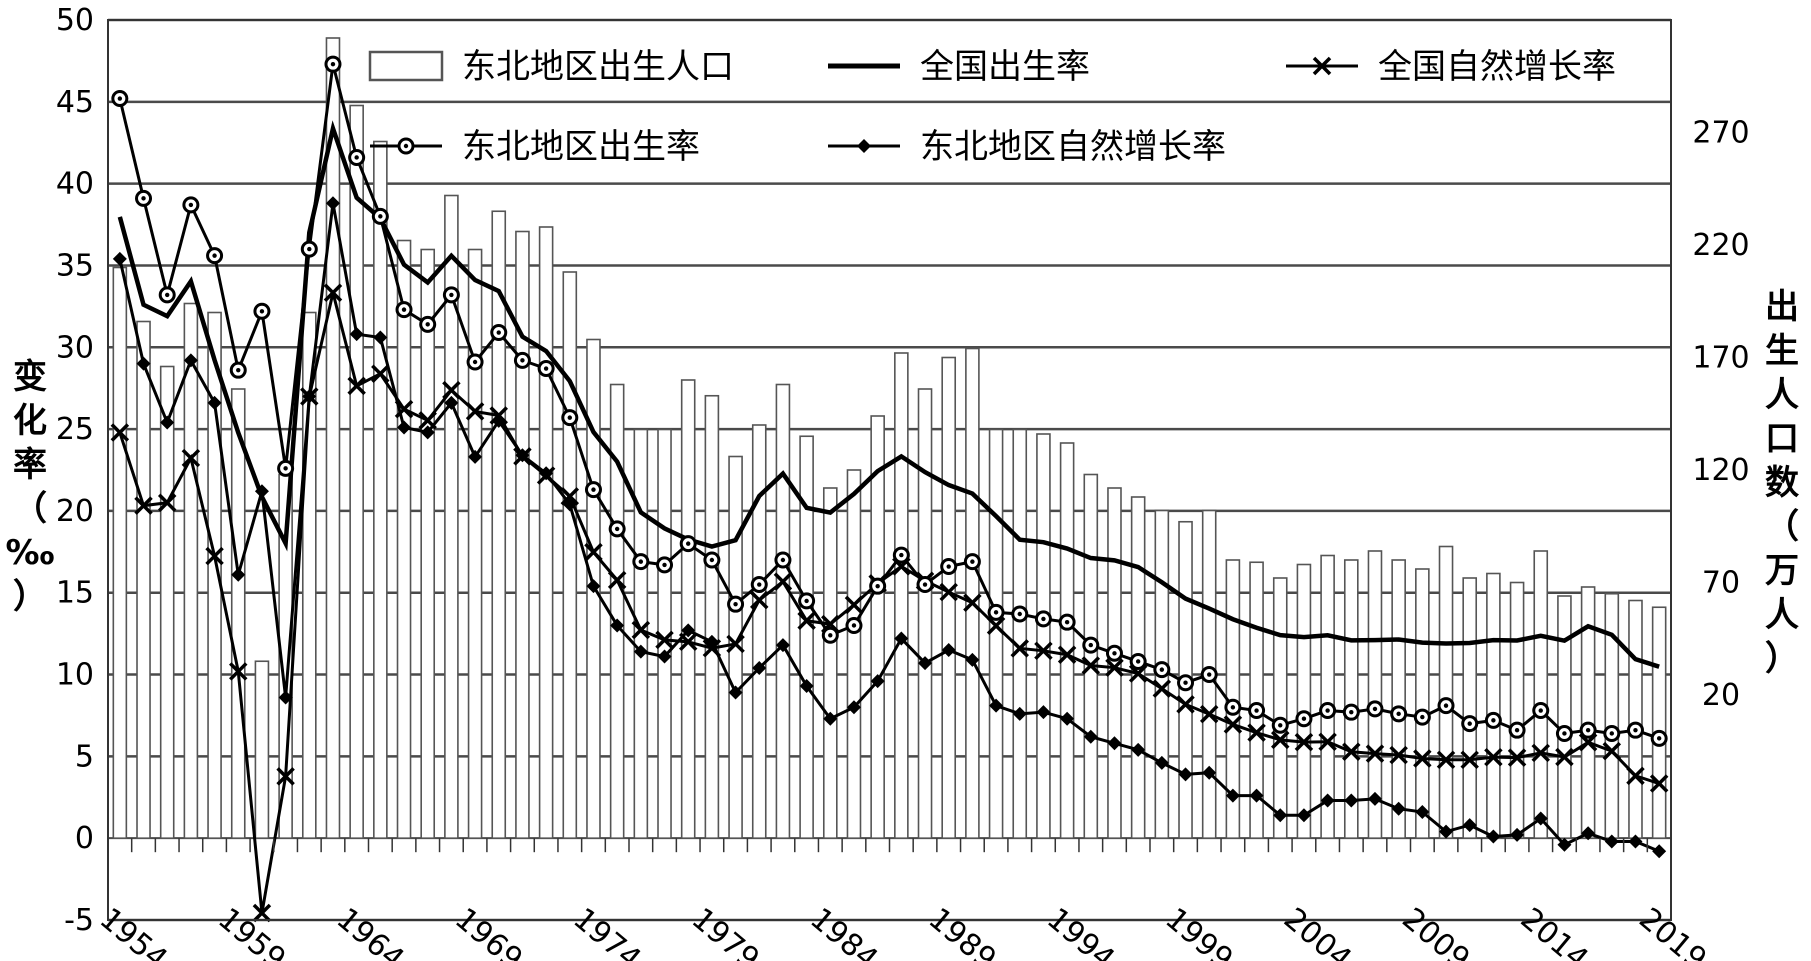  What do you see at coordinates (598, 67) in the screenshot?
I see `legend-label: 东北地区出生人口` at bounding box center [598, 67].